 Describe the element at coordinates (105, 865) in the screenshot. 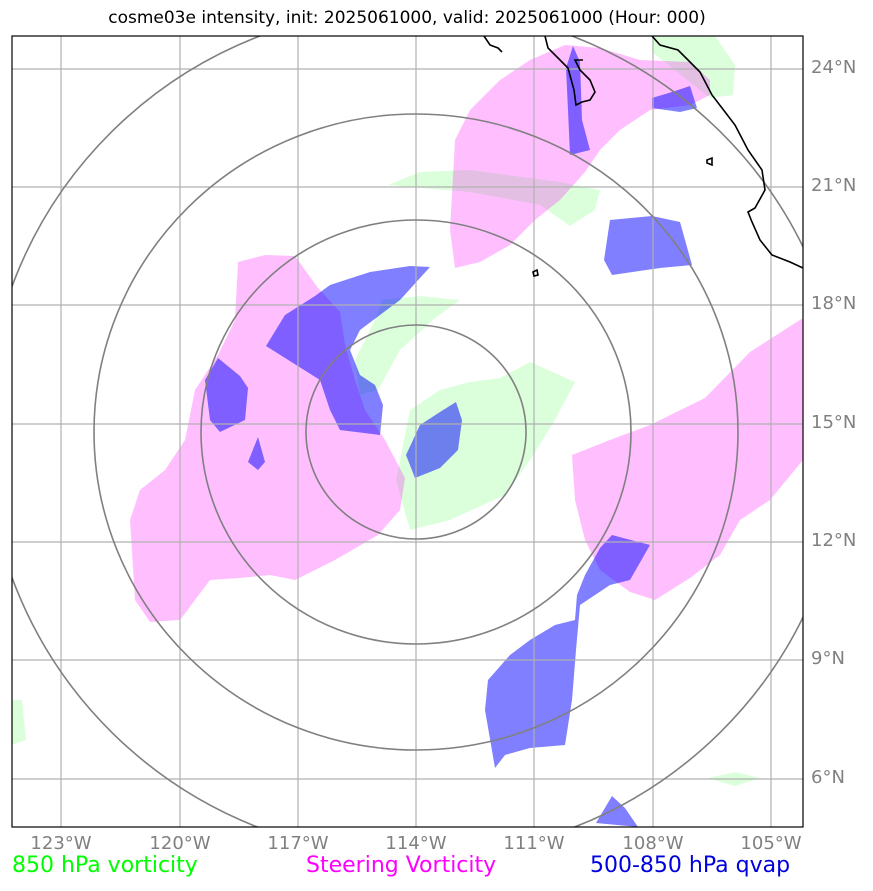

I see `legend-850-vorticity: 850 hPa vorticity` at that location.